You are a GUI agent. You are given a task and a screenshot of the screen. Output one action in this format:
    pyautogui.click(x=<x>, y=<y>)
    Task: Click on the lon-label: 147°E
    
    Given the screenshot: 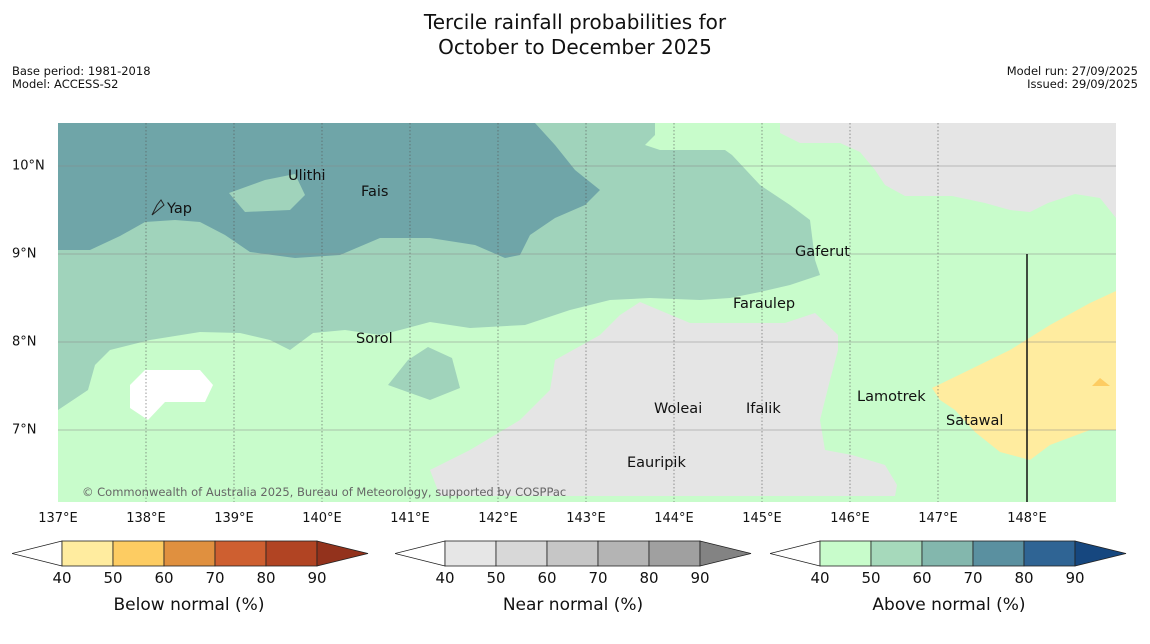 What is the action you would take?
    pyautogui.click(x=938, y=518)
    